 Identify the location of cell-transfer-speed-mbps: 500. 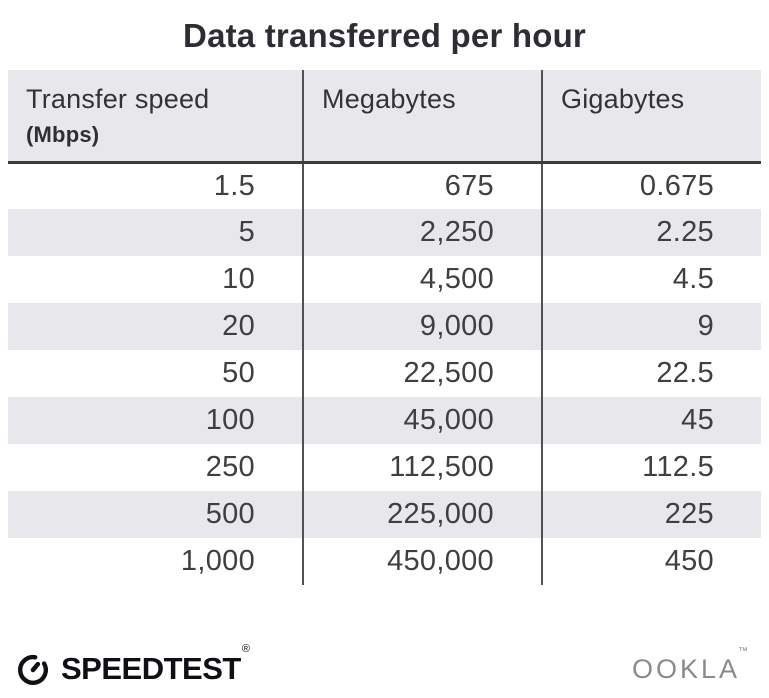
(230, 514).